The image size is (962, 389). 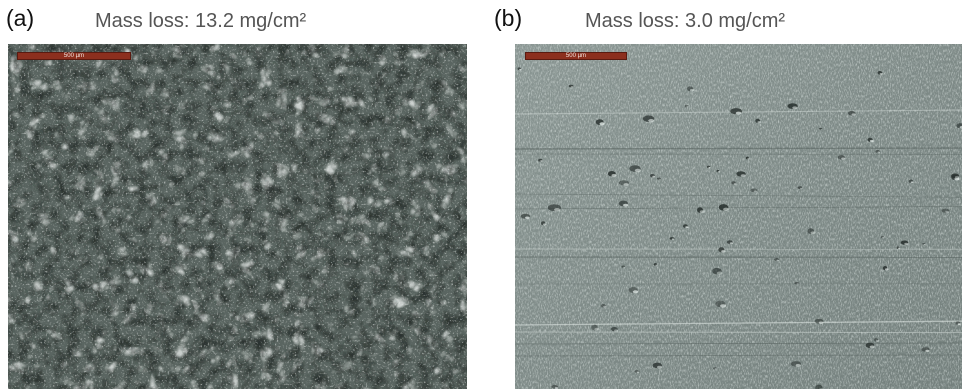 I want to click on panel-b-caption: Mass loss: 3.0 mg/cm², so click(x=685, y=21).